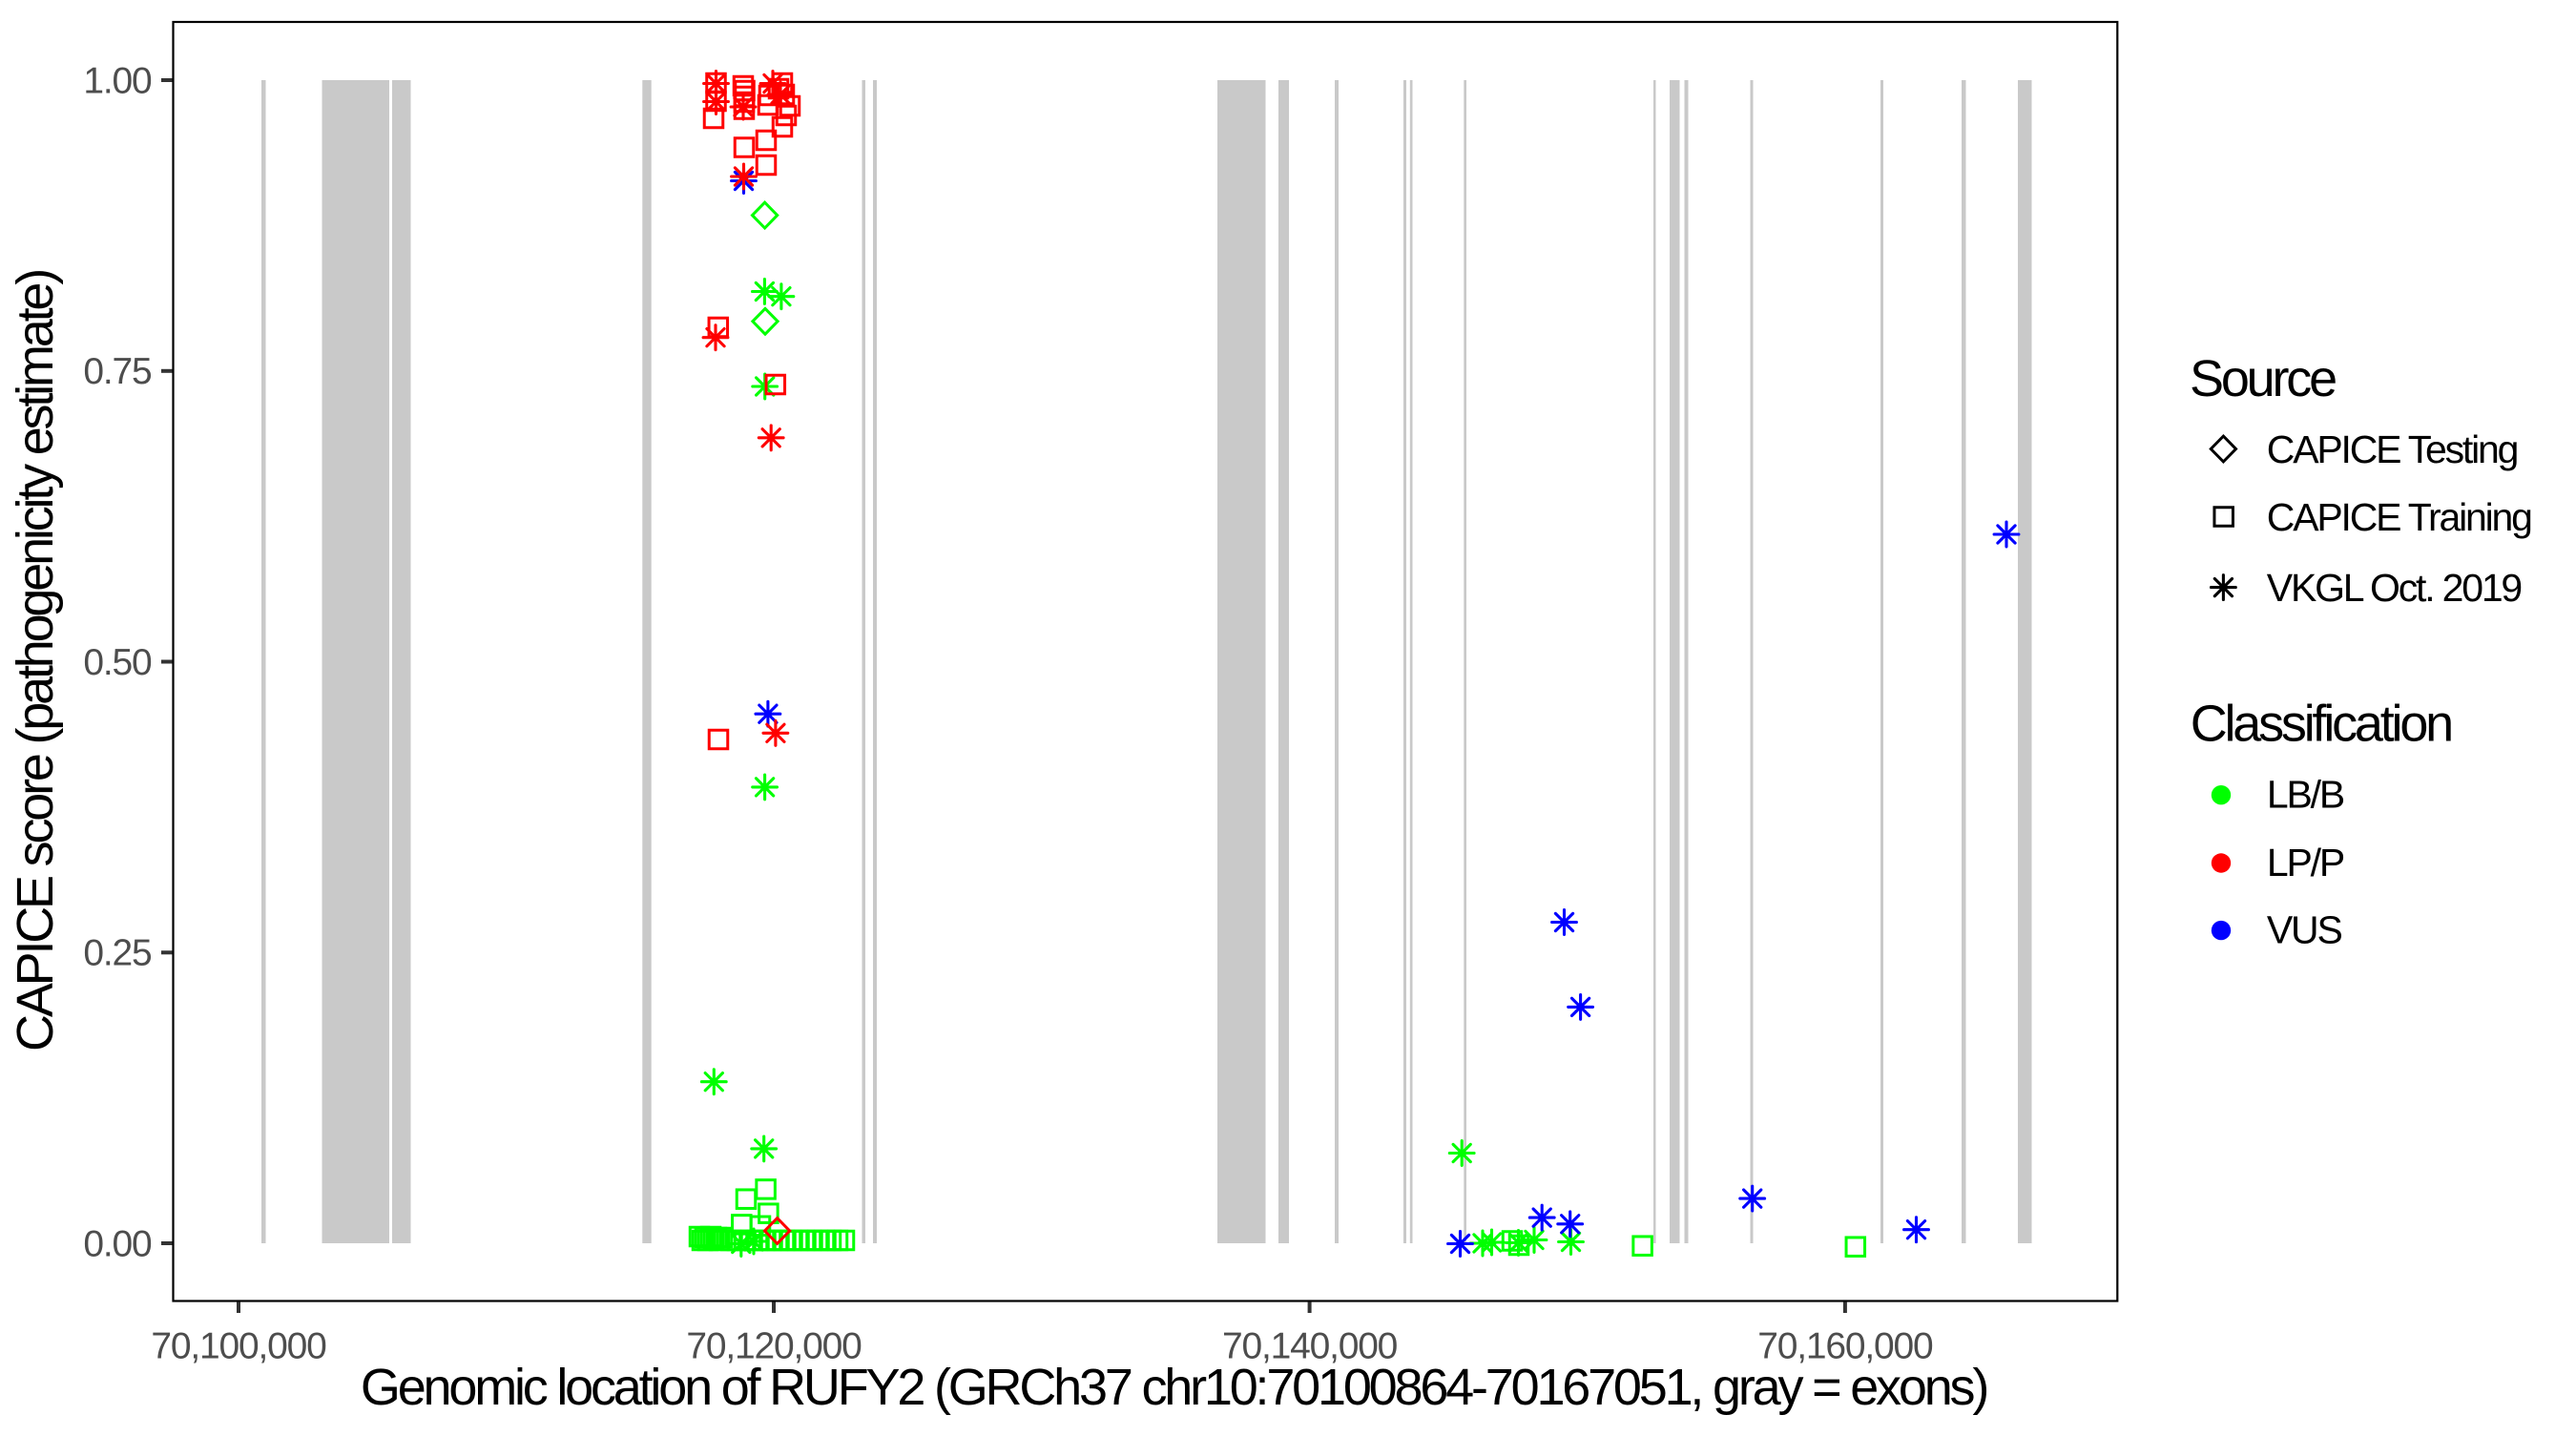  Describe the element at coordinates (2263, 378) in the screenshot. I see `svg-text: Source` at that location.